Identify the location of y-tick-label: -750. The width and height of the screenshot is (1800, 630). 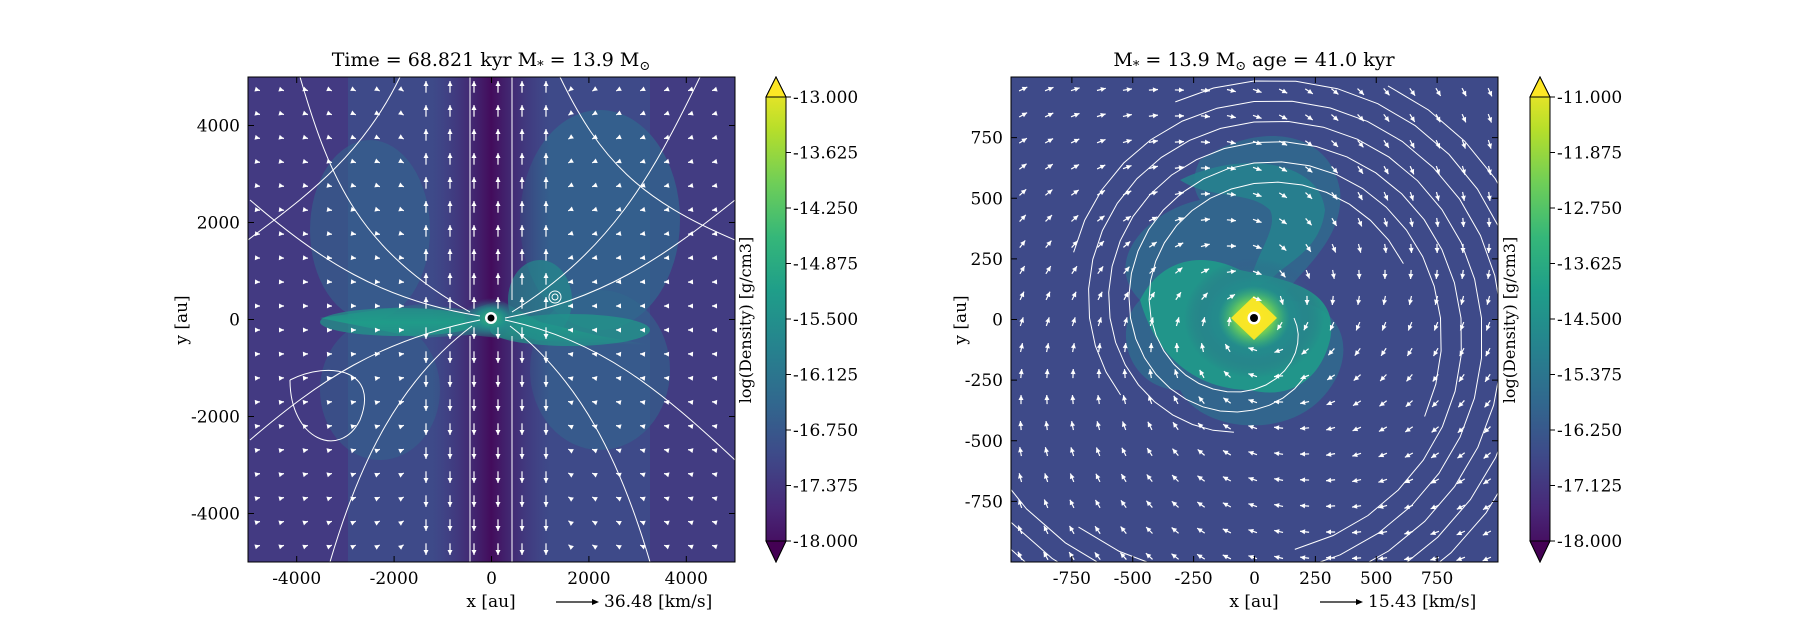
(984, 502).